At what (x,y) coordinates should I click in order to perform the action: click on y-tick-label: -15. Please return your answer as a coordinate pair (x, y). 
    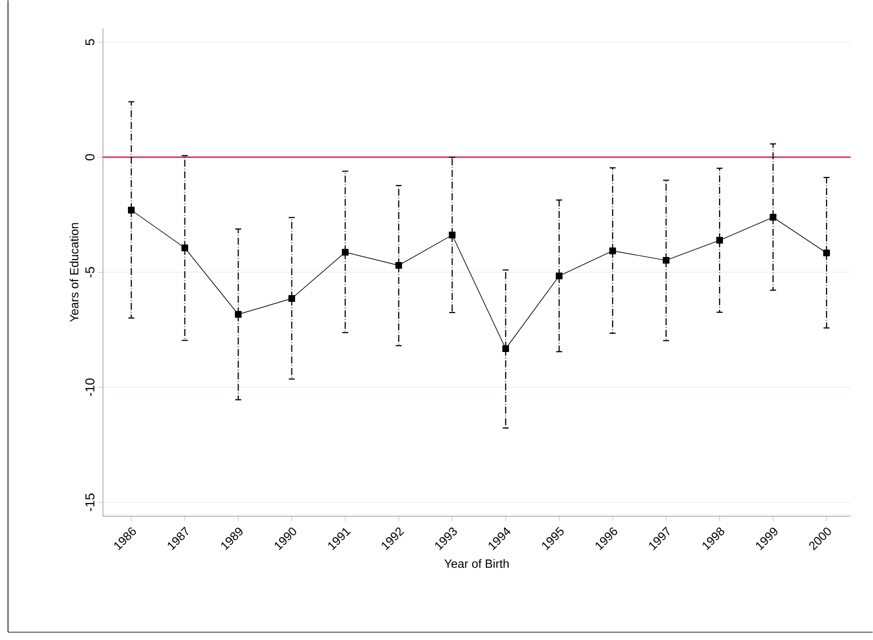
    Looking at the image, I should click on (89, 502).